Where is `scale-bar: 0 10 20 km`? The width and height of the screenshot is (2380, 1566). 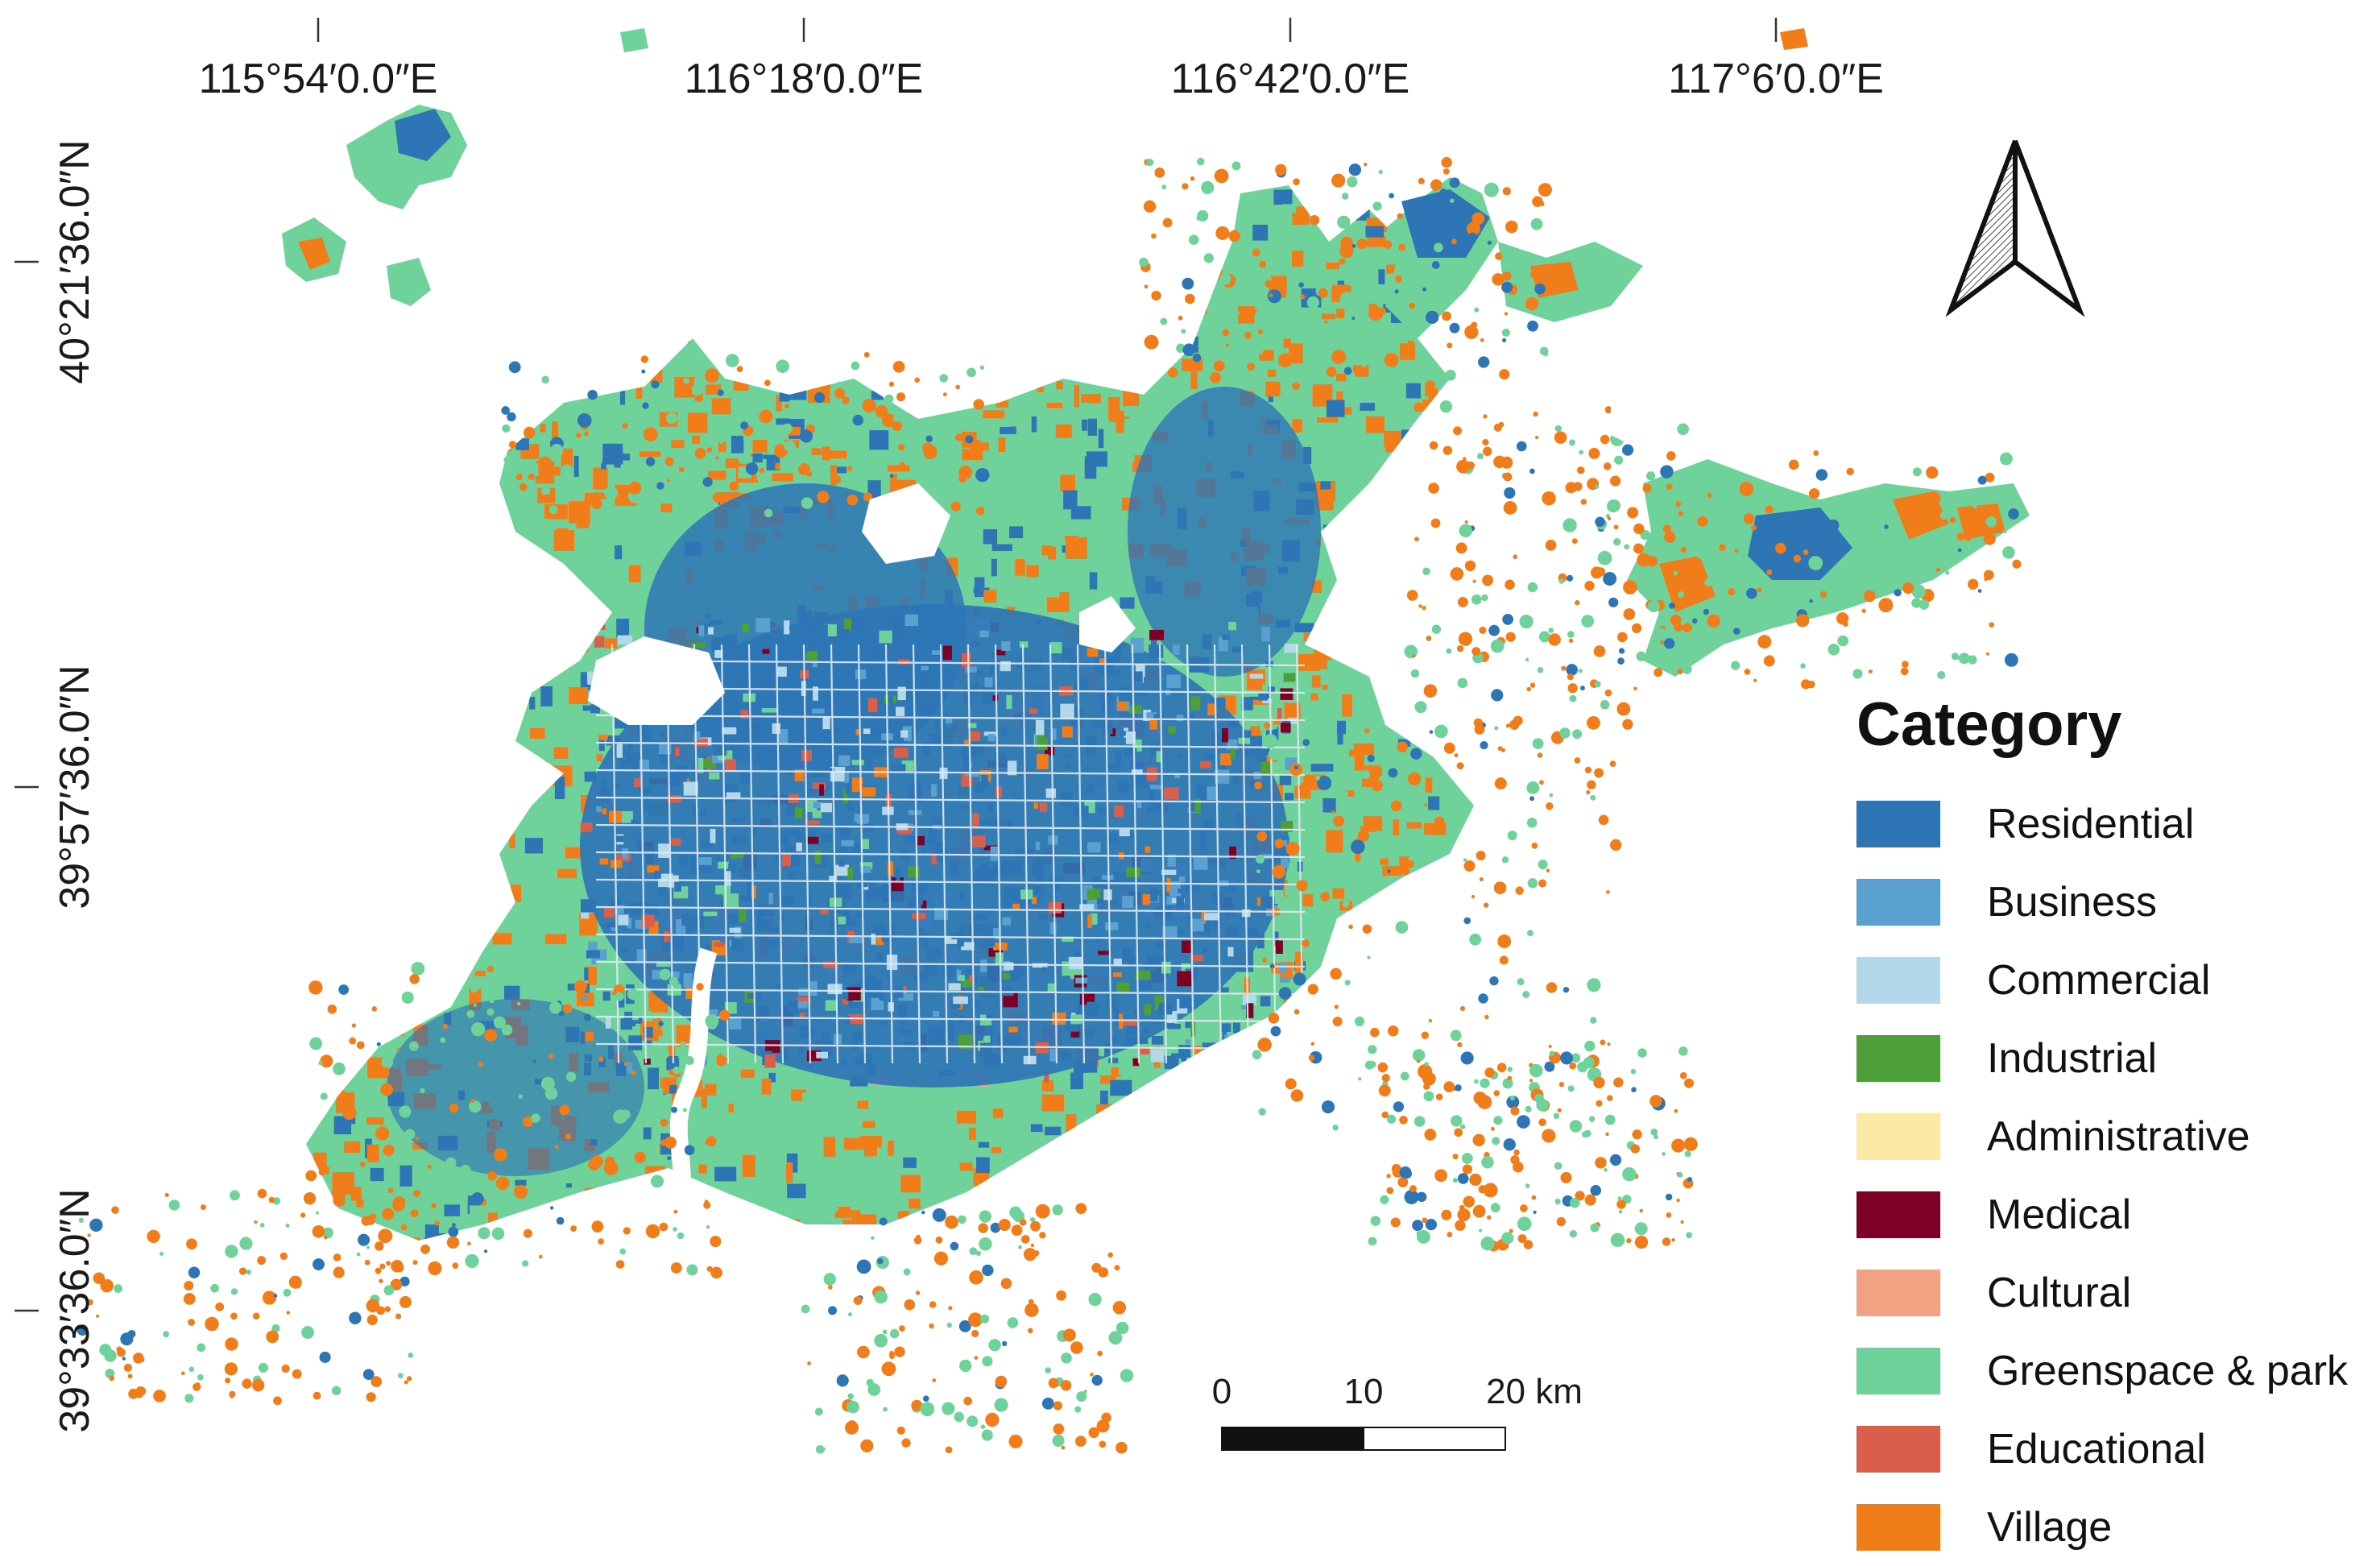 scale-bar: 0 10 20 km is located at coordinates (1397, 1411).